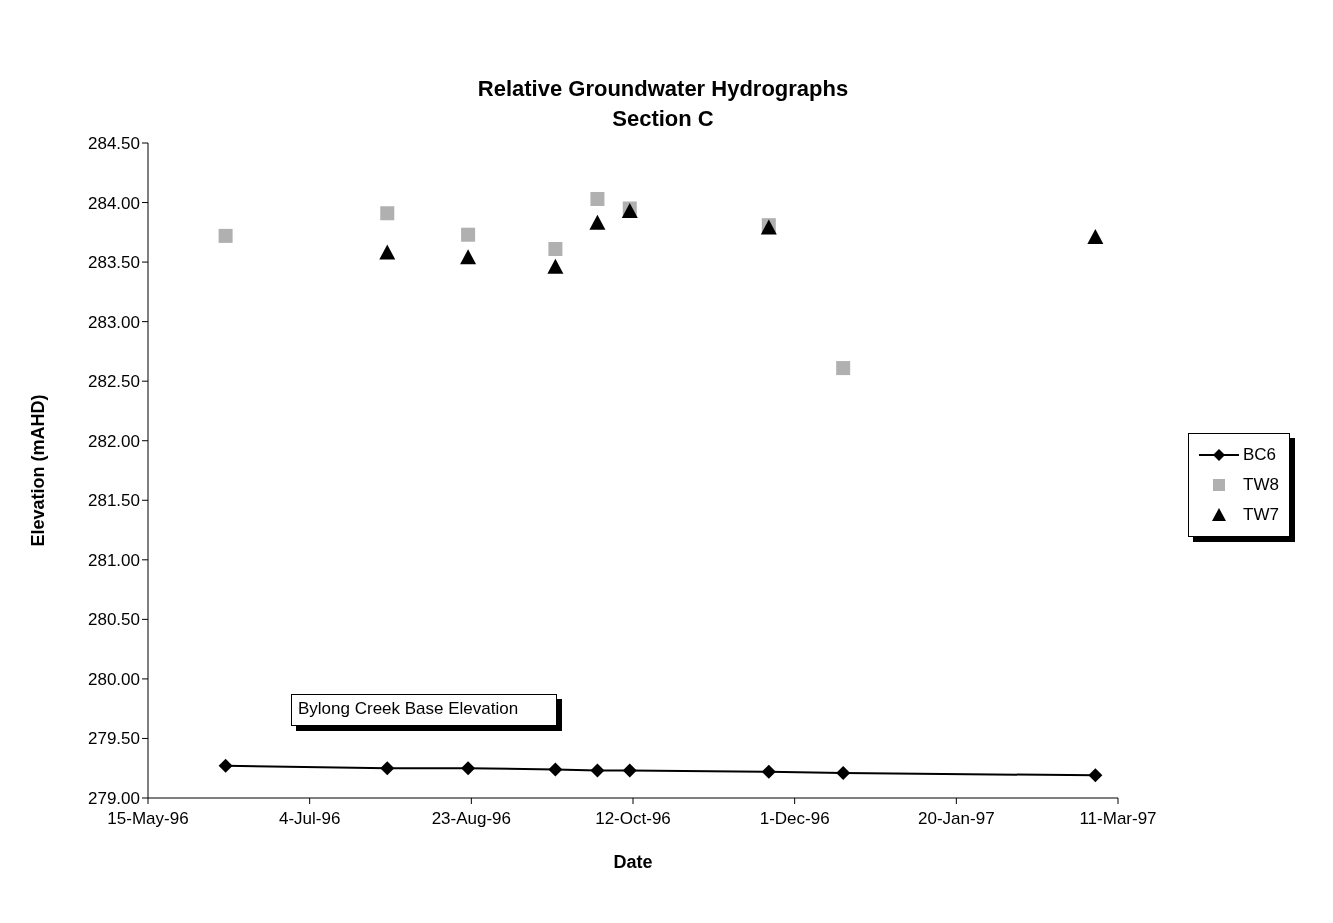  Describe the element at coordinates (1261, 485) in the screenshot. I see `legend-label: TW8` at that location.